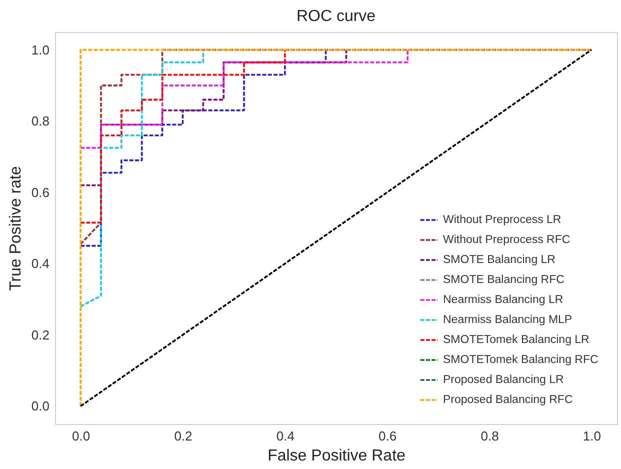 This screenshot has height=469, width=621. What do you see at coordinates (337, 456) in the screenshot?
I see `x-axis-title: False Positive Rate` at bounding box center [337, 456].